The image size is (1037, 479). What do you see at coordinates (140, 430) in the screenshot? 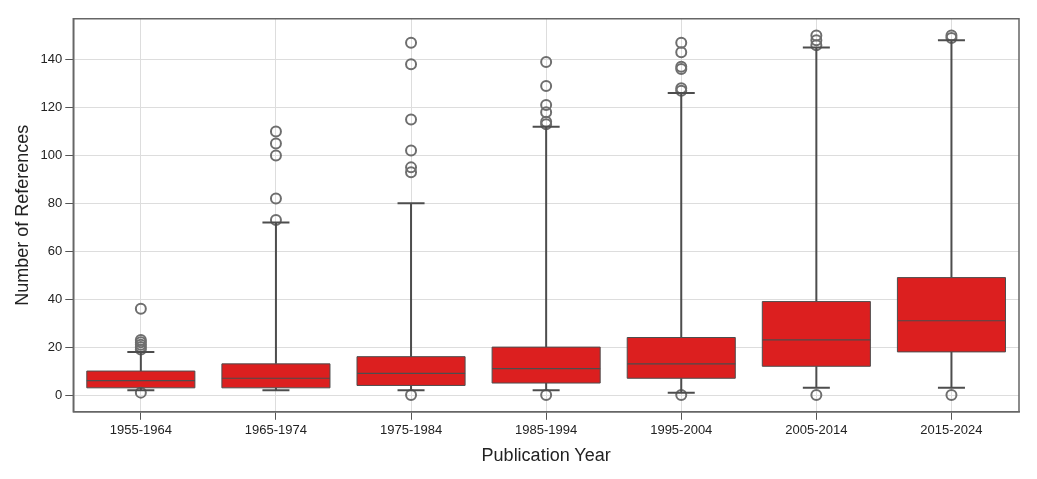
I see `x-tick-label: 1955-1964` at bounding box center [140, 430].